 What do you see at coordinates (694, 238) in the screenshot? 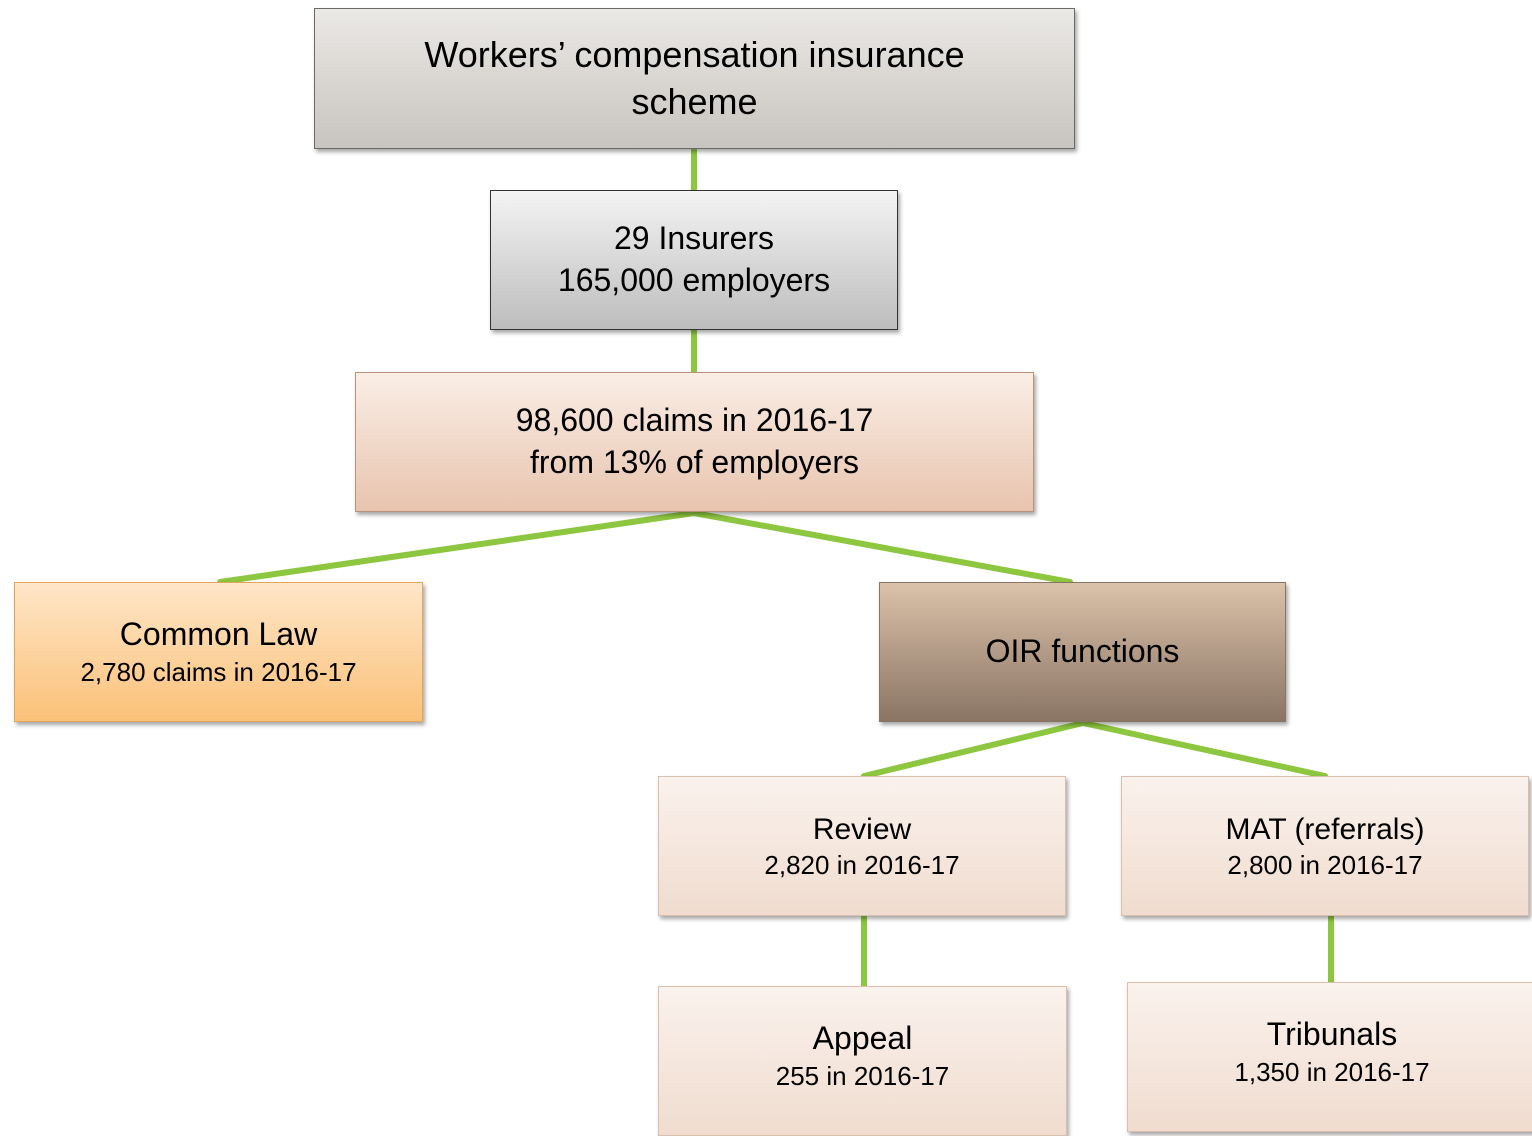
I see `node-title: 29 Insurers` at bounding box center [694, 238].